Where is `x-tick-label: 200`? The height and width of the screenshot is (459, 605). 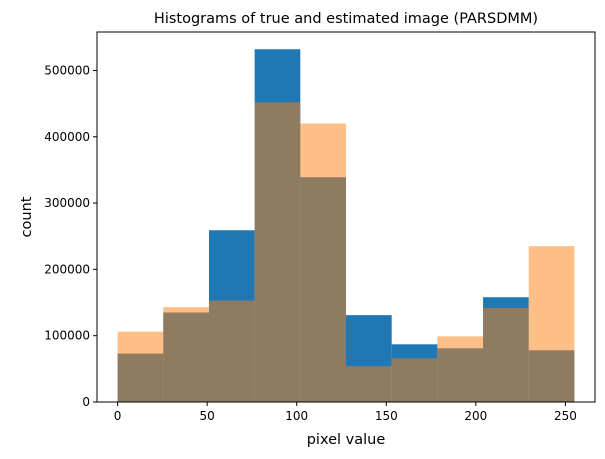
x-tick-label: 200 is located at coordinates (475, 416).